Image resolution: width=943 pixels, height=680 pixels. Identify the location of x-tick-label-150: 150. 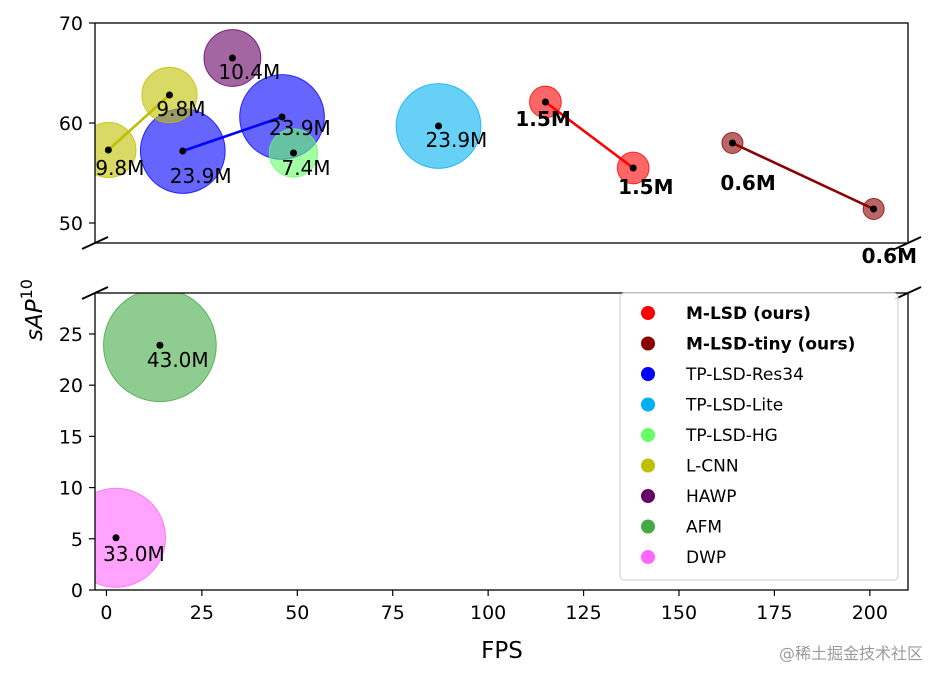
(679, 613).